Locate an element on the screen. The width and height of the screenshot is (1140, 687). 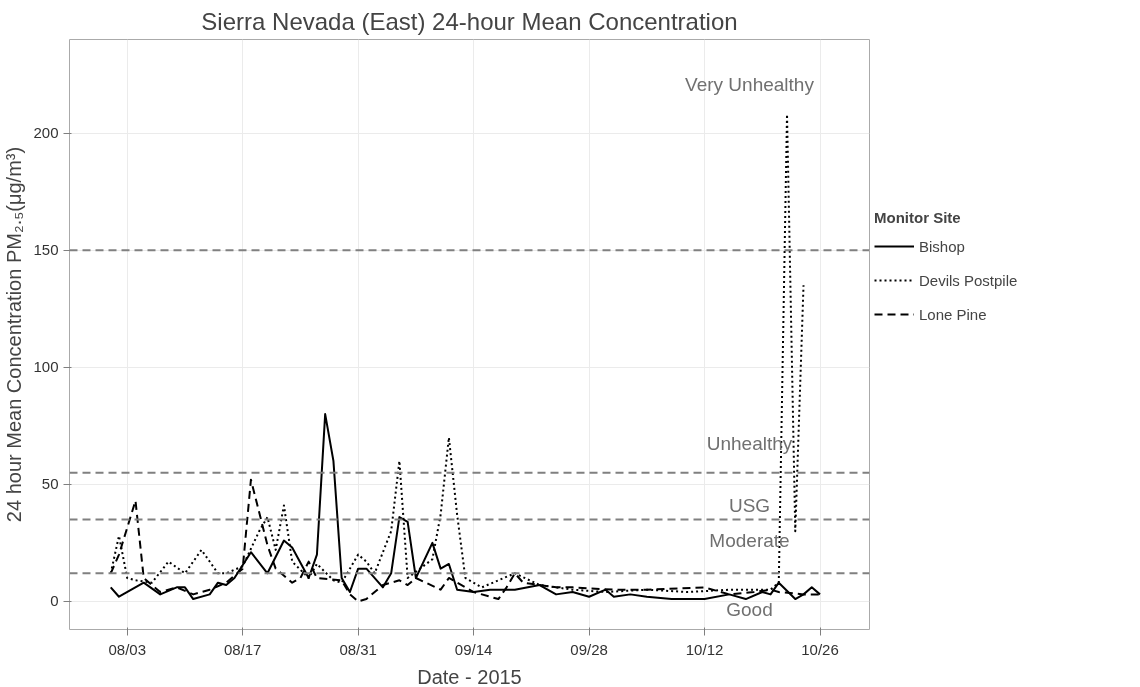
y-tick-label: 200 is located at coordinates (46, 133).